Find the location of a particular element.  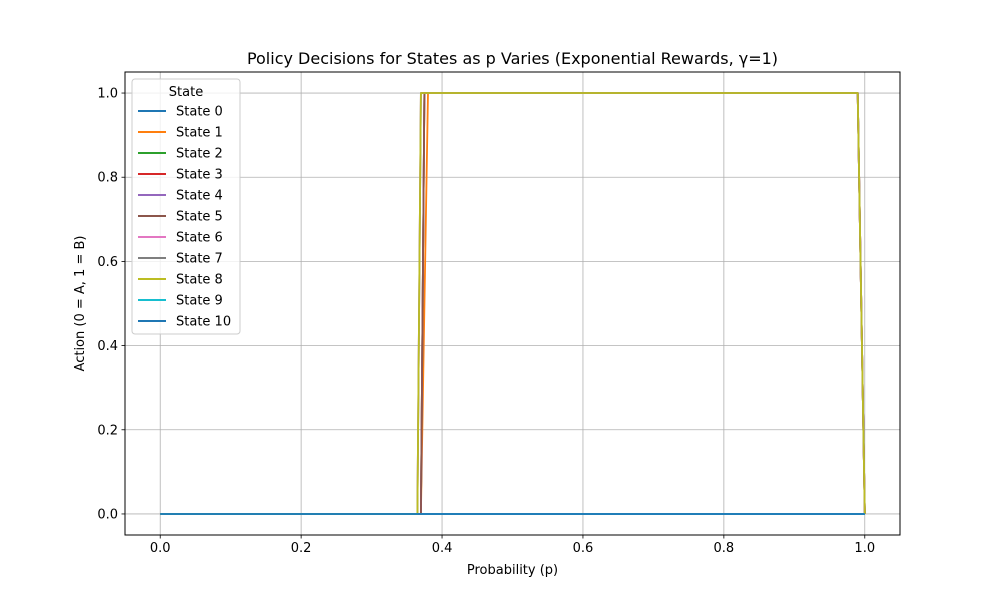

legend-item-label: State 4 is located at coordinates (199, 196).